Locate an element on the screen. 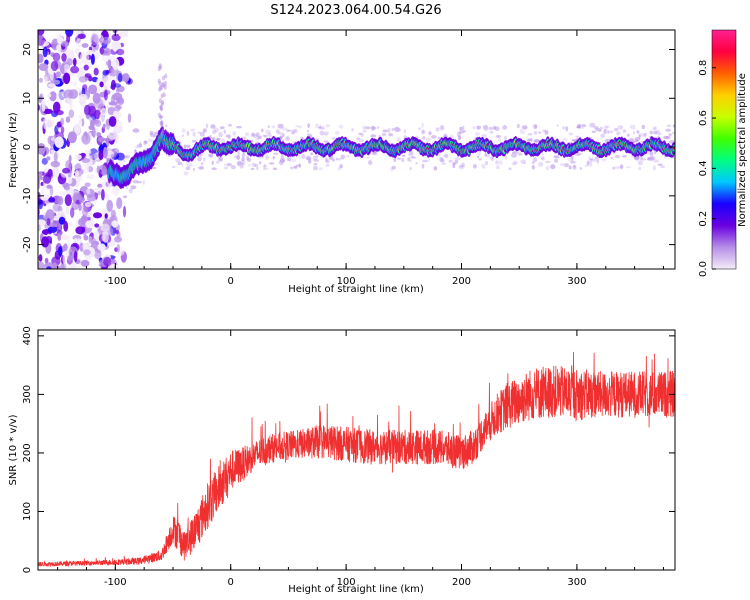  colorbar-tick-label: 0.8 is located at coordinates (703, 68).